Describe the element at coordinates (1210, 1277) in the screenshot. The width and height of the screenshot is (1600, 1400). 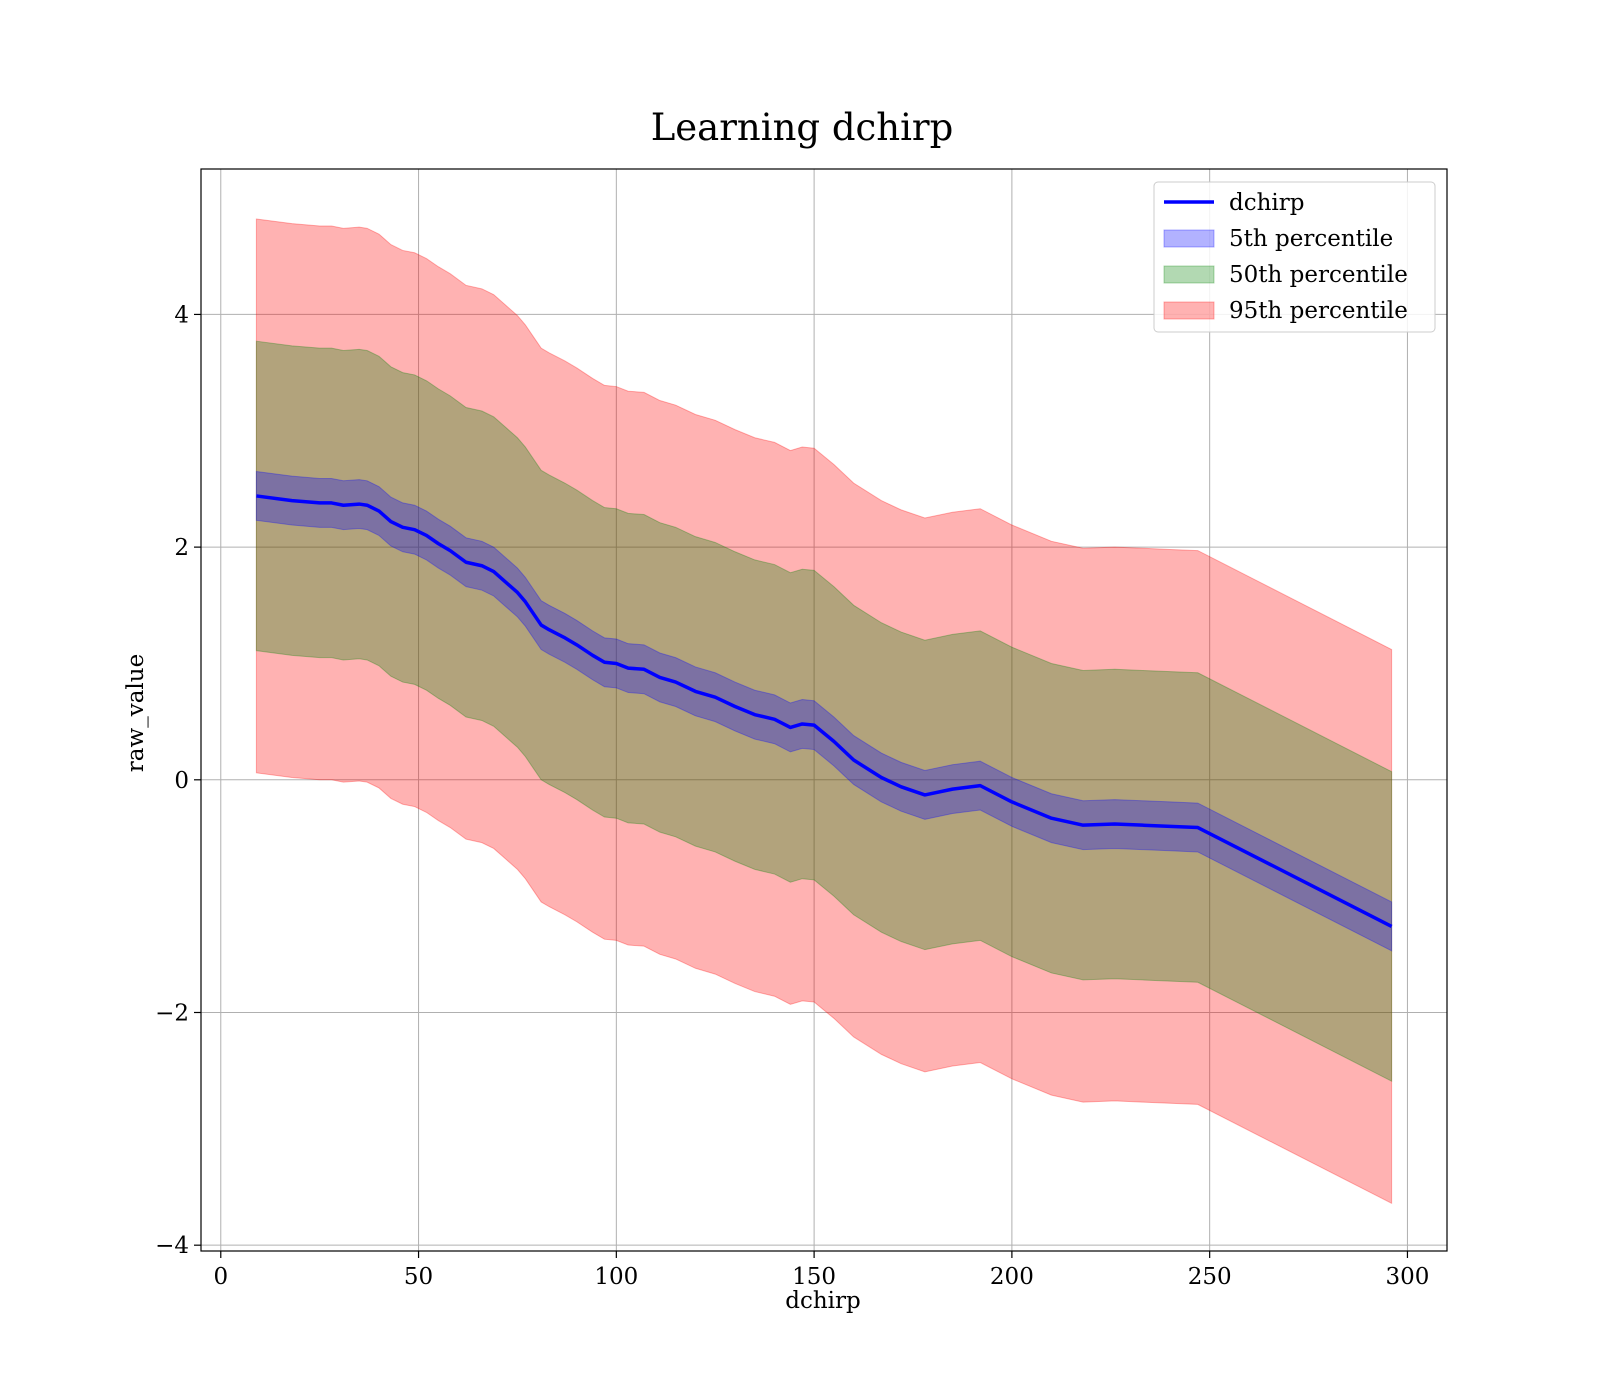
I see `x-tick-label: 250` at that location.